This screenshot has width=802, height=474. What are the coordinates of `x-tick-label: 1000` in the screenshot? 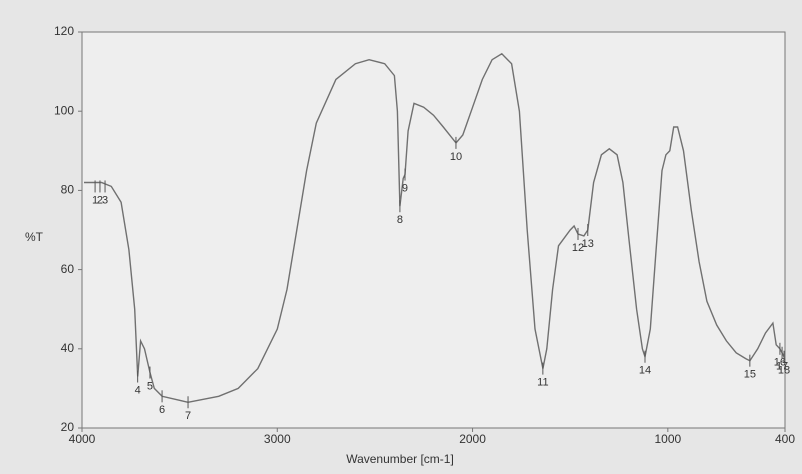 It's located at (667, 439).